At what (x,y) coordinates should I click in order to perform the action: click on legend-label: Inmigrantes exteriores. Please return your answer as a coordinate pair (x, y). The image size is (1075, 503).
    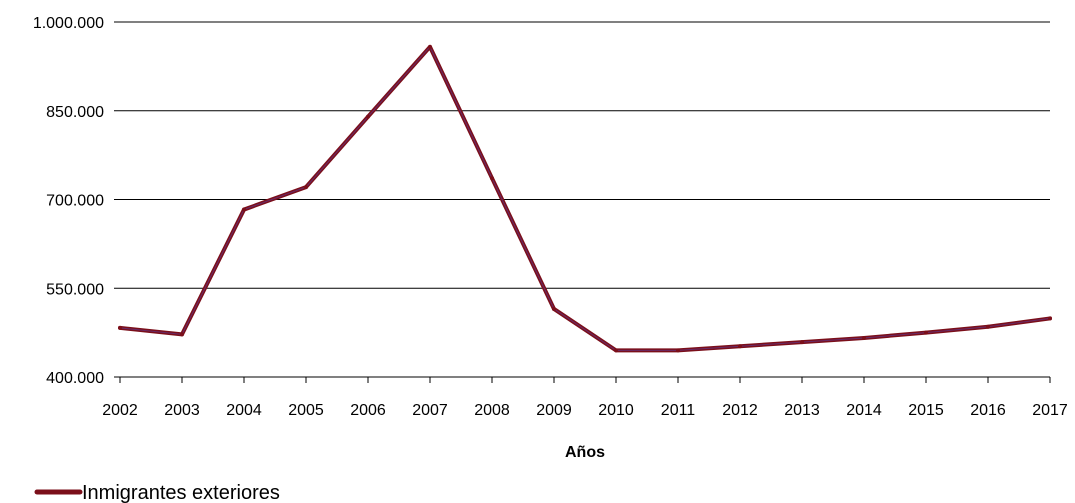
    Looking at the image, I should click on (181, 492).